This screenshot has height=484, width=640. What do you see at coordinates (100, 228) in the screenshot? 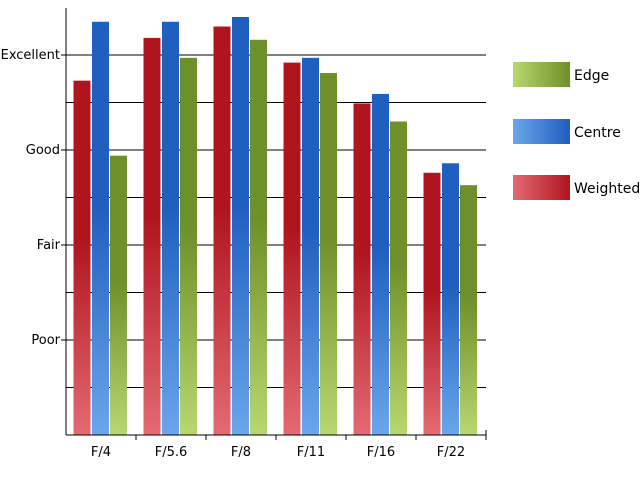
I see `bar-centre-F/4` at bounding box center [100, 228].